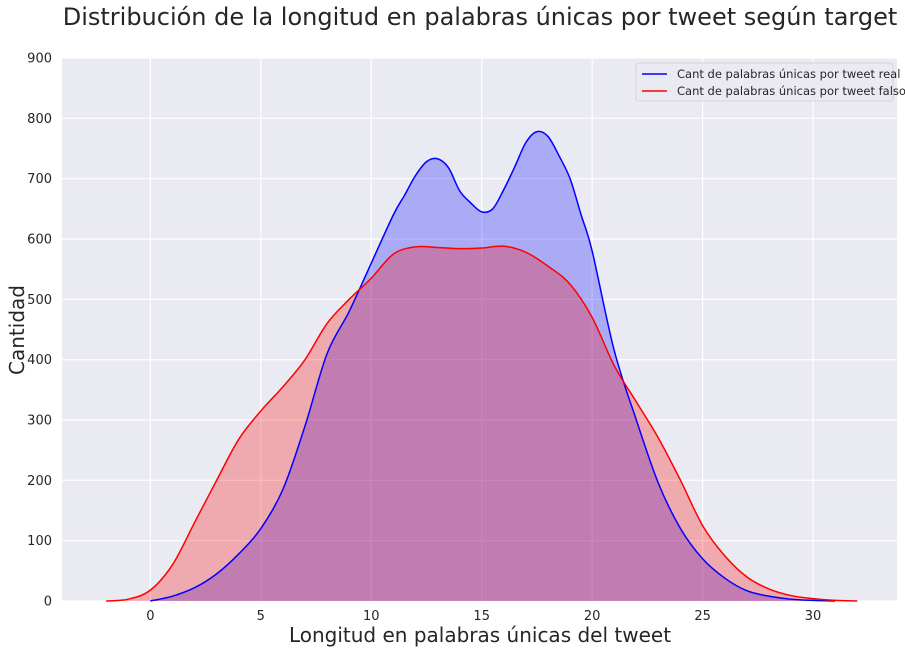 The width and height of the screenshot is (905, 653). What do you see at coordinates (39, 240) in the screenshot?
I see `y-tick-label: 600` at bounding box center [39, 240].